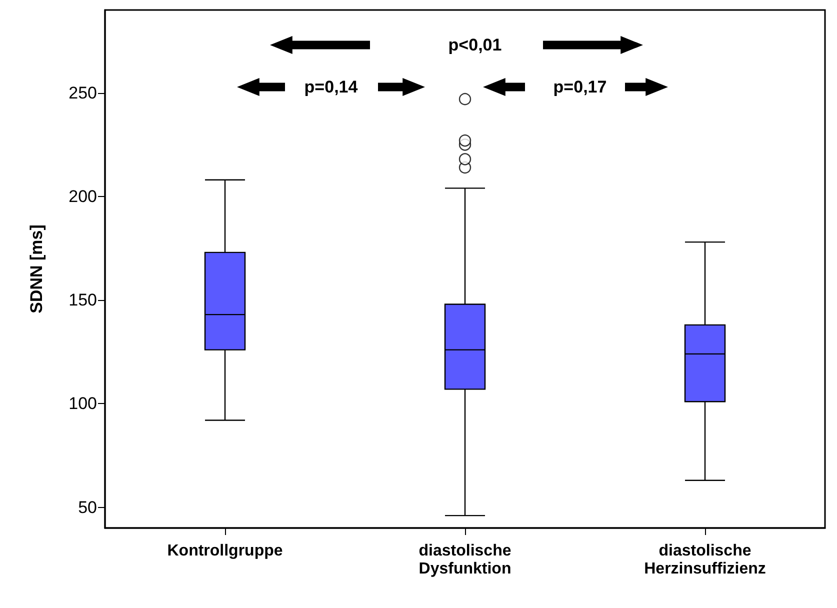  I want to click on annotation: p=0,14, so click(331, 87).